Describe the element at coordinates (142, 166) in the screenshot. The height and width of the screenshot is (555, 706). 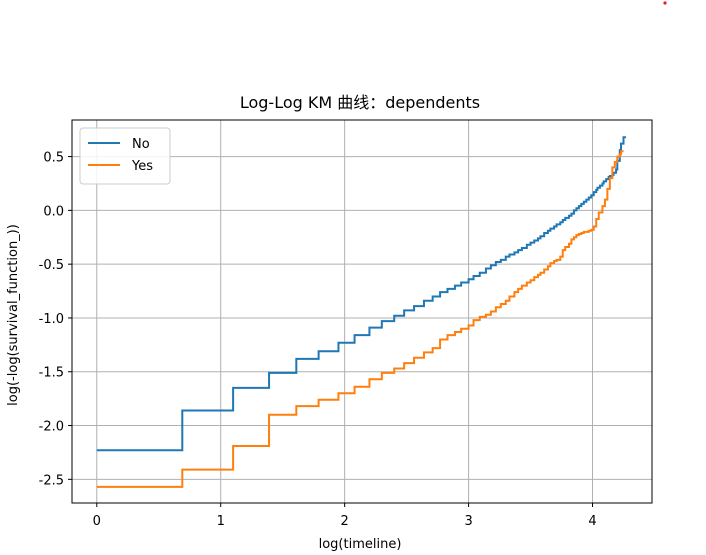
I see `legend-label-yes: Yes` at that location.